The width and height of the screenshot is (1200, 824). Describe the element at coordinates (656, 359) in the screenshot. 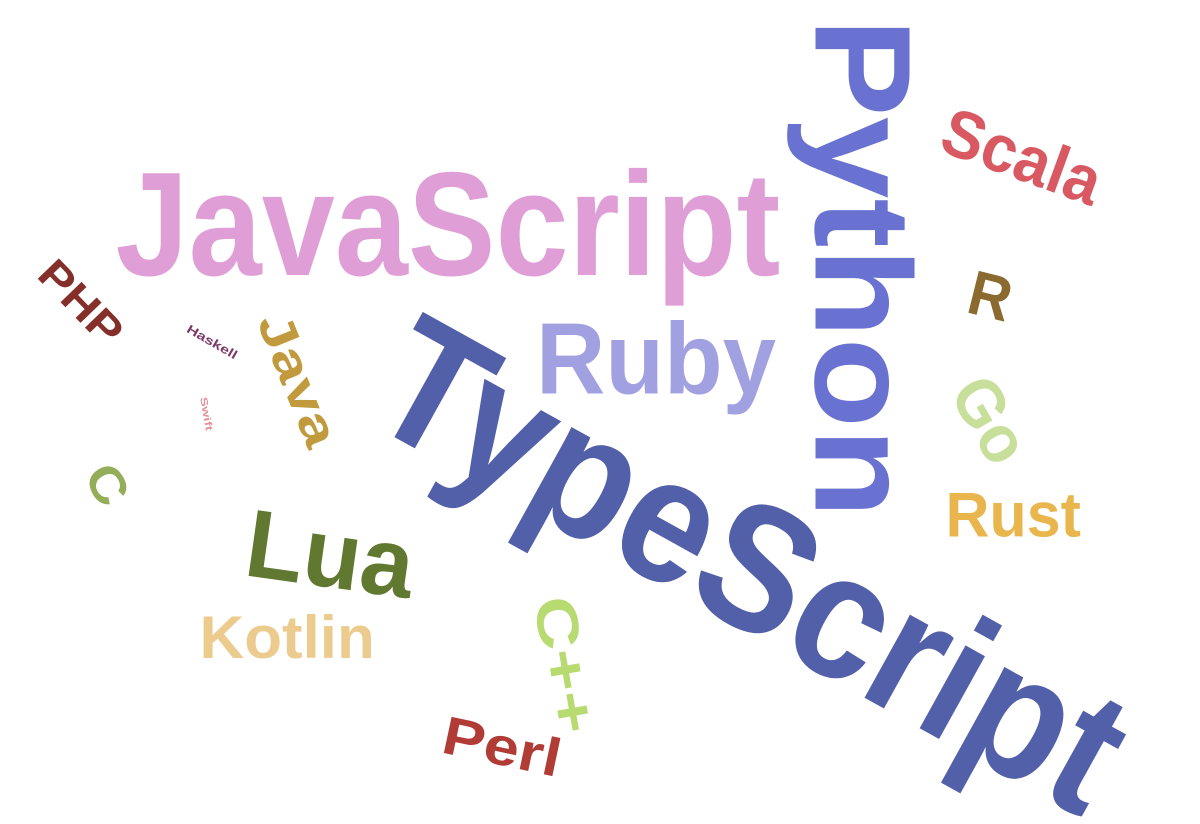

I see `word-ruby: Ruby` at that location.